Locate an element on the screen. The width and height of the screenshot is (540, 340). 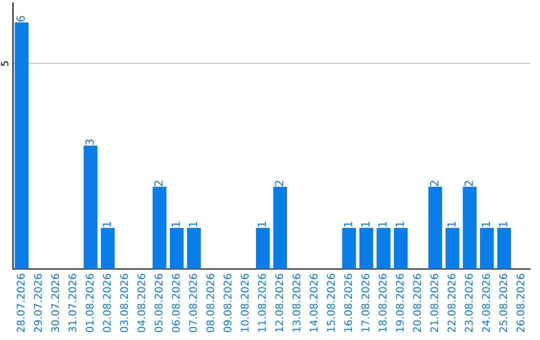
x-tick-label: 21.08.2026 is located at coordinates (434, 303).